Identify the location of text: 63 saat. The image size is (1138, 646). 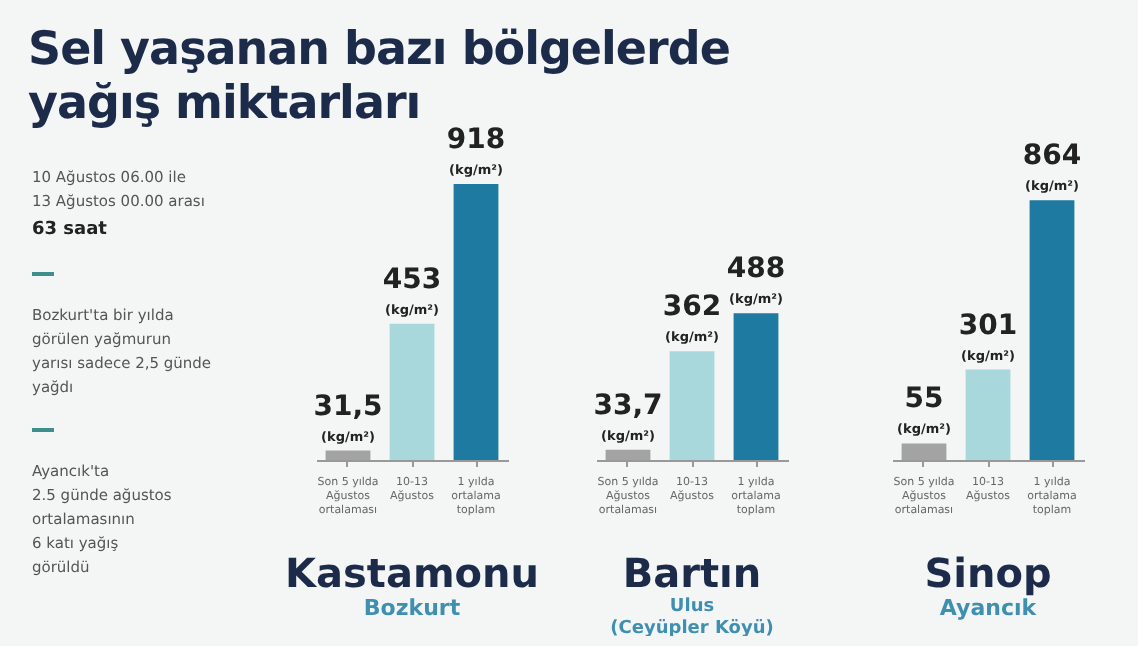
(69, 230).